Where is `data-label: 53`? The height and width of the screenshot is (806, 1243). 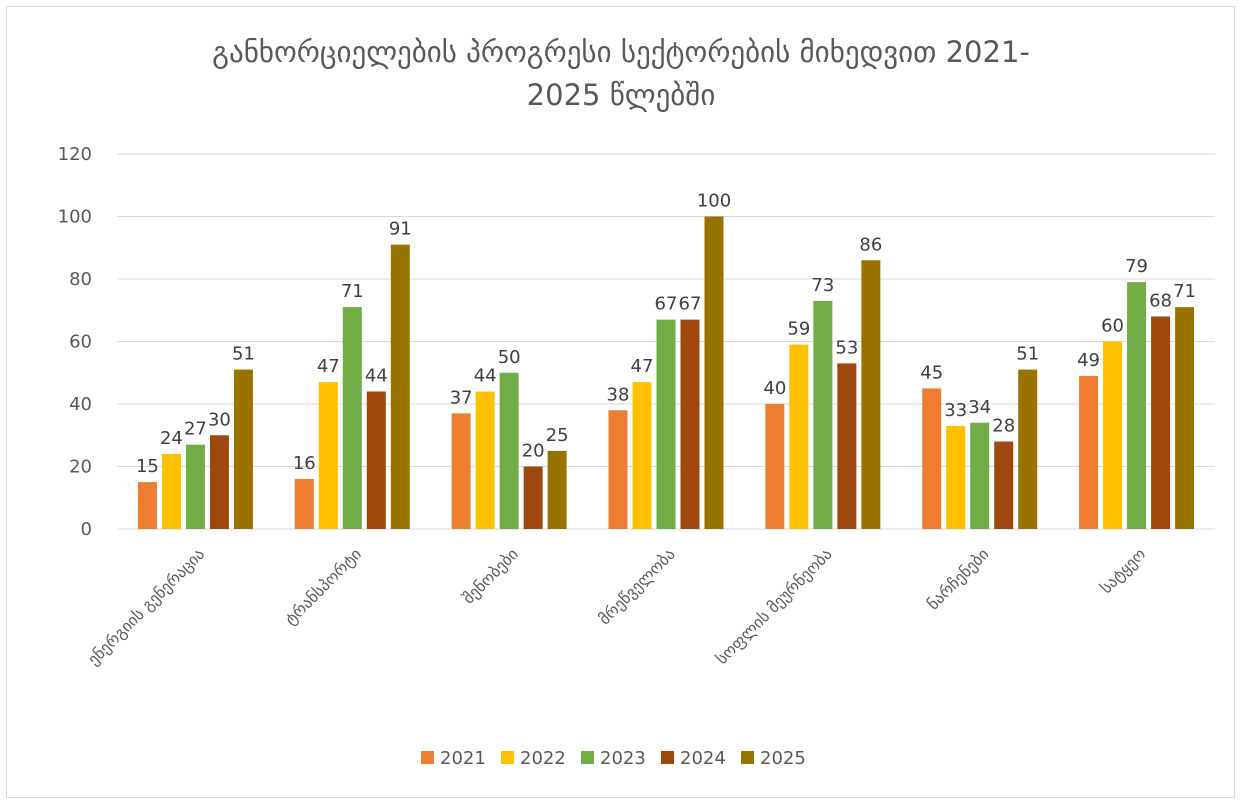
data-label: 53 is located at coordinates (846, 347).